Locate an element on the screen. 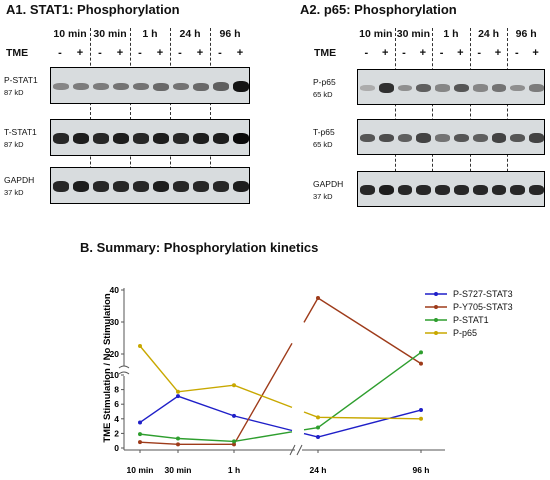 The image size is (550, 480). legend-label: P-STAT1 is located at coordinates (471, 319).